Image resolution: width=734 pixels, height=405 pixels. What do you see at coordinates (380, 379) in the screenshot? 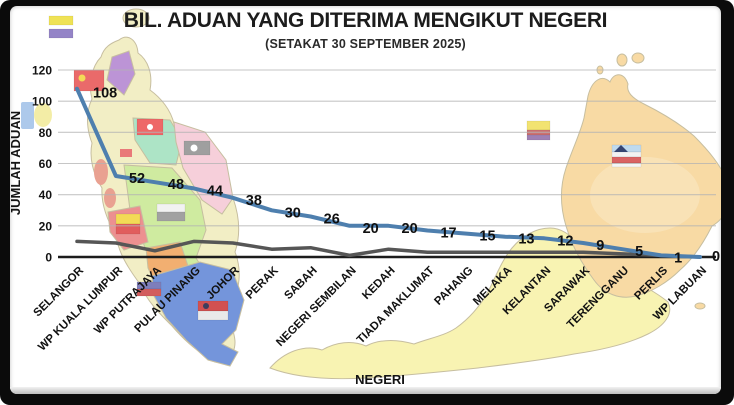
I see `x-axis-title: NEGERI` at bounding box center [380, 379].